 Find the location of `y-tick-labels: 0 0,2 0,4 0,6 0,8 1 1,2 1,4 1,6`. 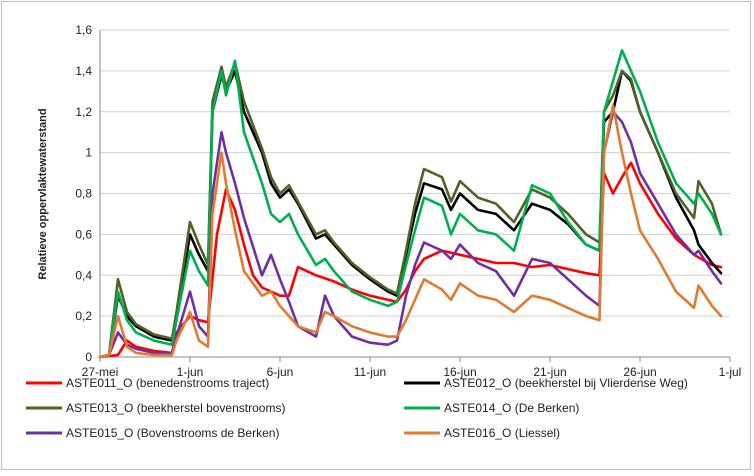

y-tick-labels: 0 0,2 0,4 0,6 0,8 1 1,2 1,4 1,6 is located at coordinates (83, 193).